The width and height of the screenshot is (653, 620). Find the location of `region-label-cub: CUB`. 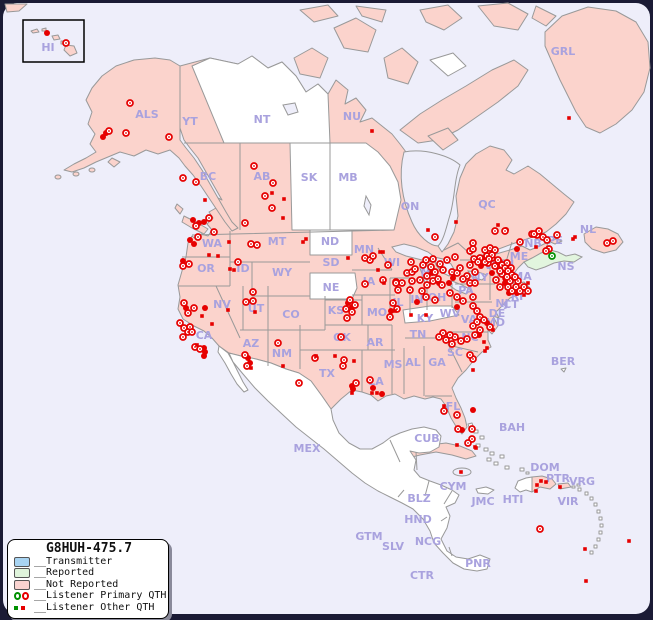

region-label-cub: CUB is located at coordinates (426, 438).